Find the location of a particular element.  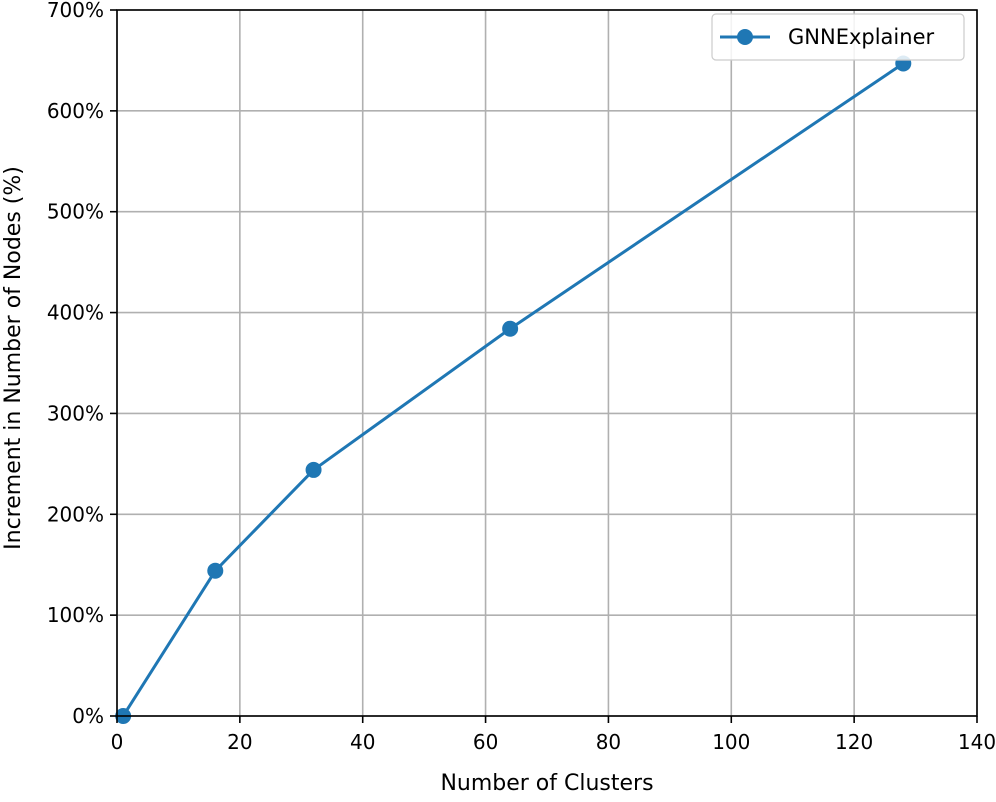

y-tick-label: 500% is located at coordinates (75, 212).